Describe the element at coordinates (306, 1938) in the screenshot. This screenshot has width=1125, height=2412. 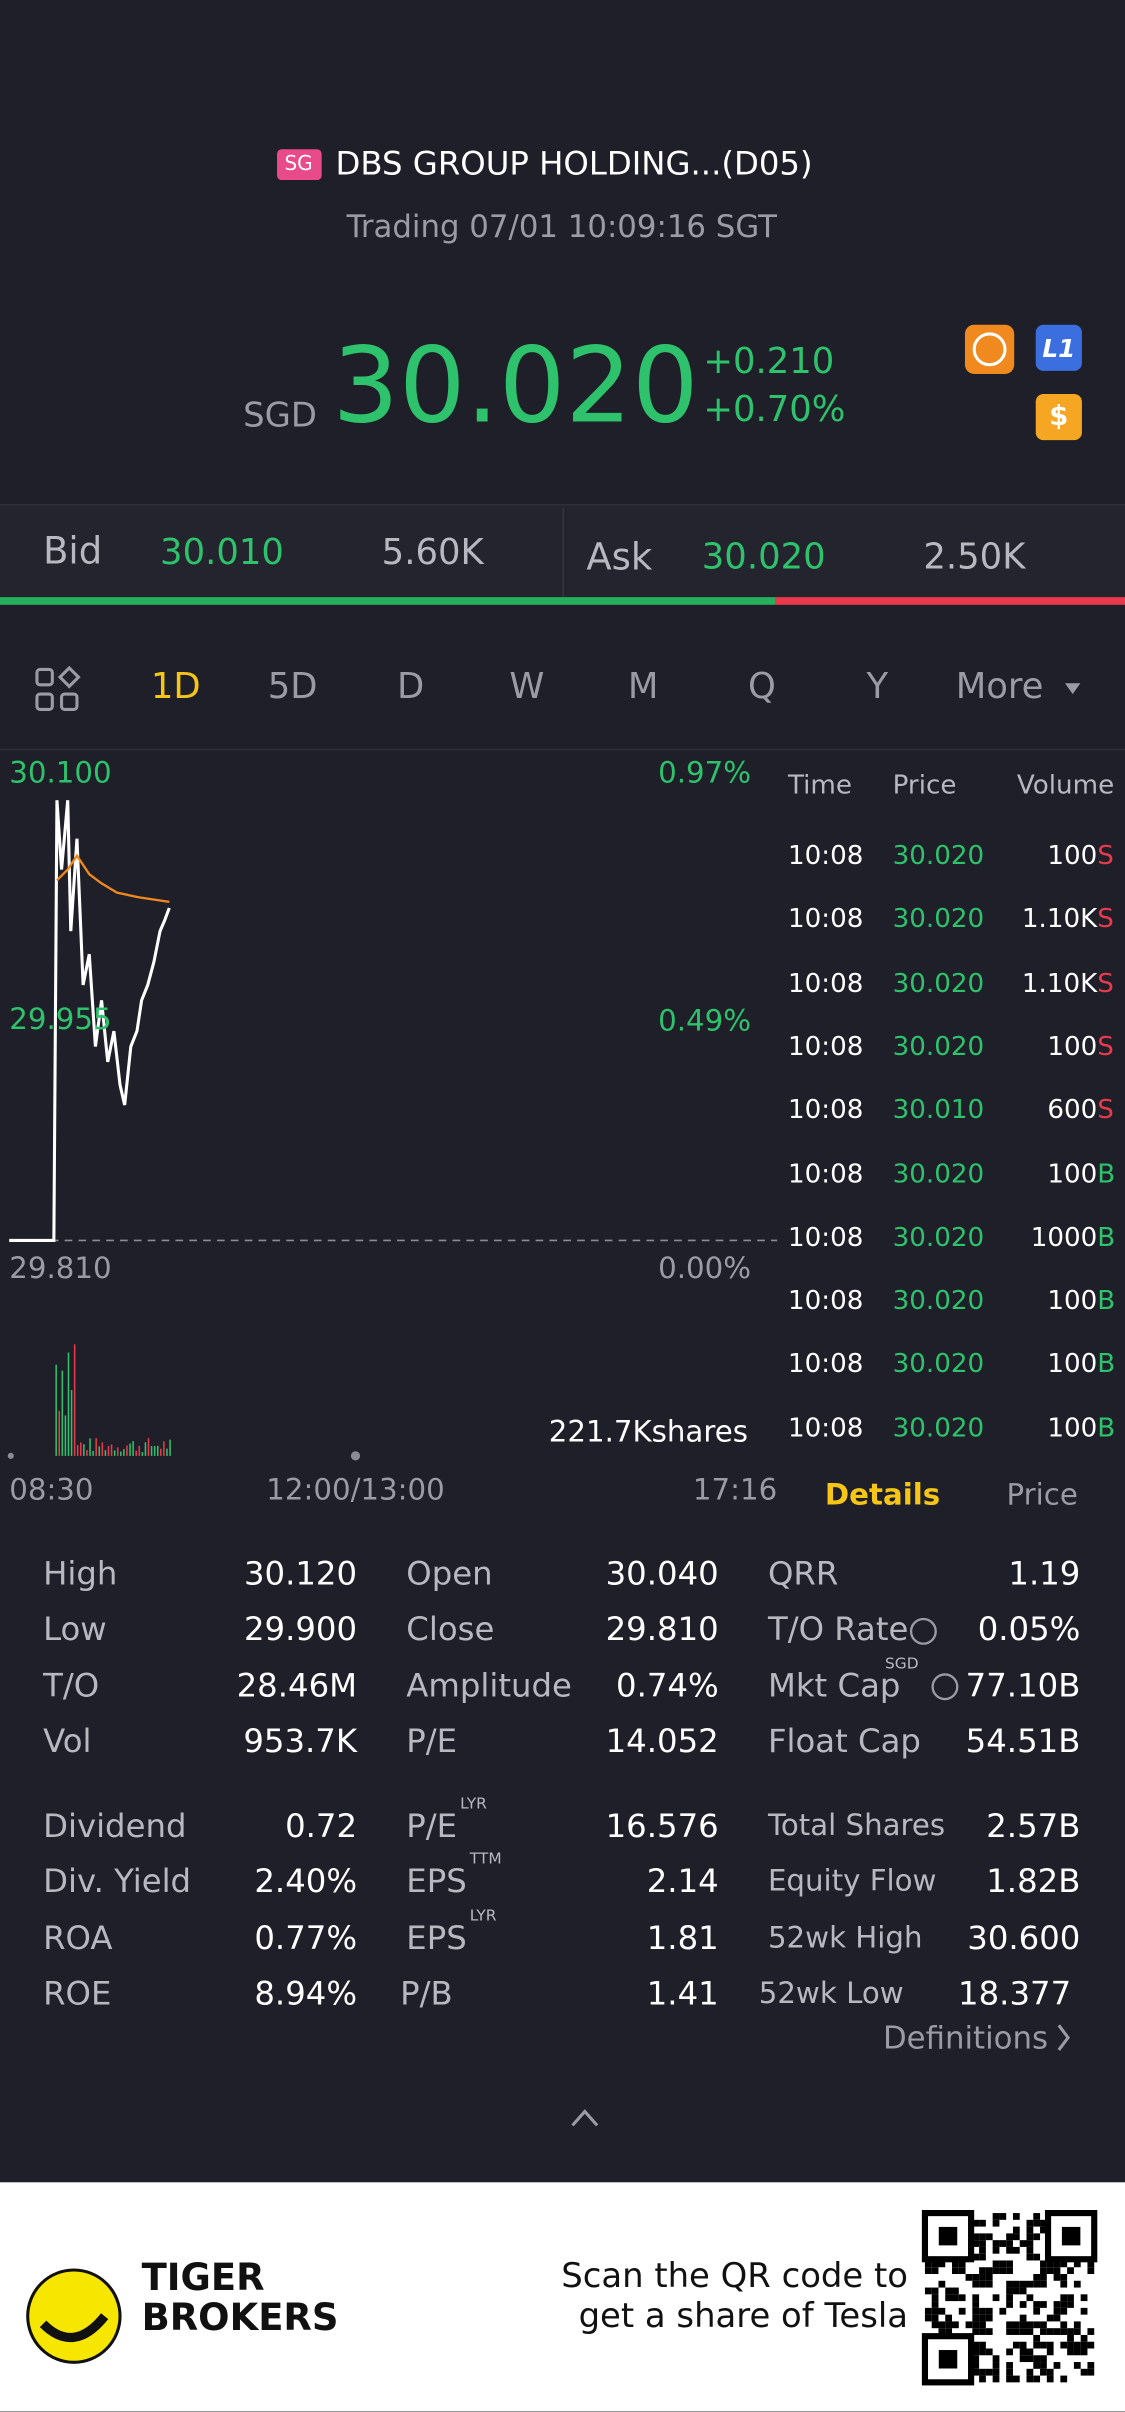
I see `stat-value: 0.77%` at that location.